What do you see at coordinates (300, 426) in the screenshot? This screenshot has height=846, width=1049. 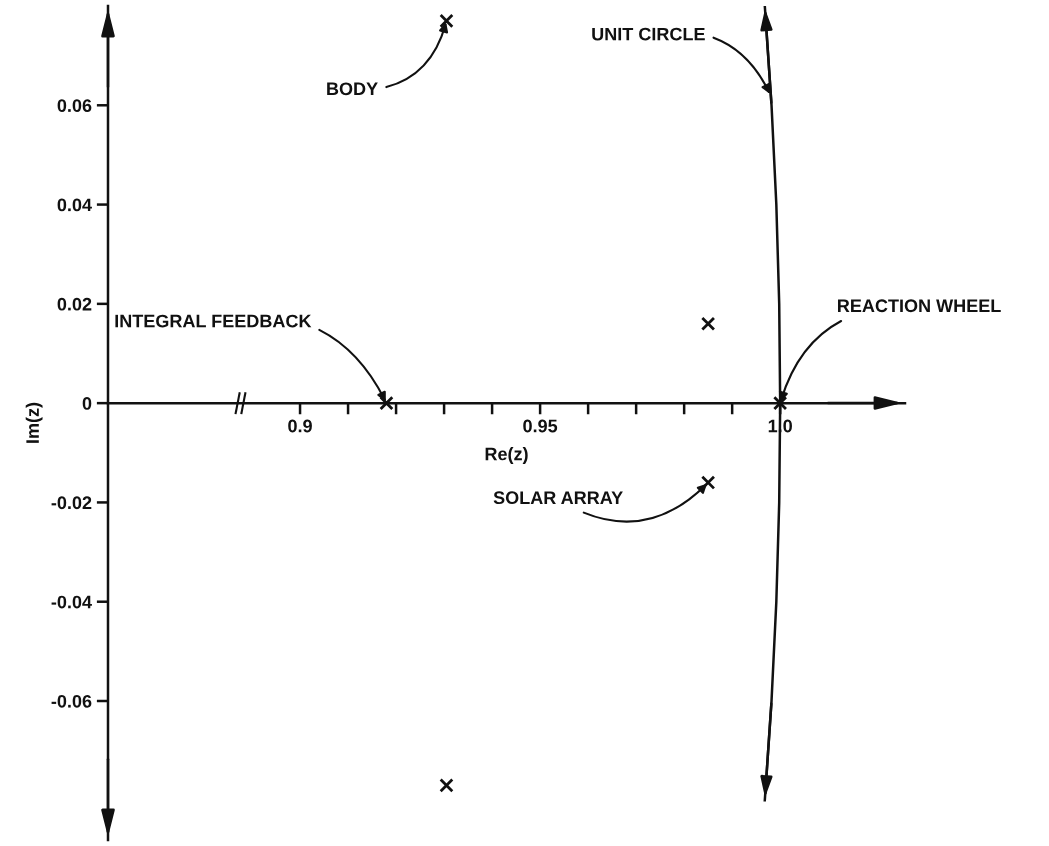 I see `x-tick-label: 0.9` at bounding box center [300, 426].